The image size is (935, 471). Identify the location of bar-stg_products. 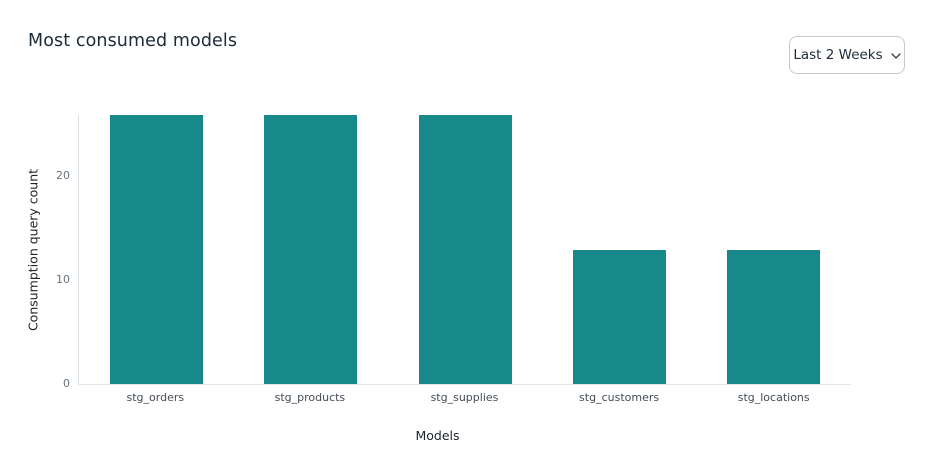
(311, 249).